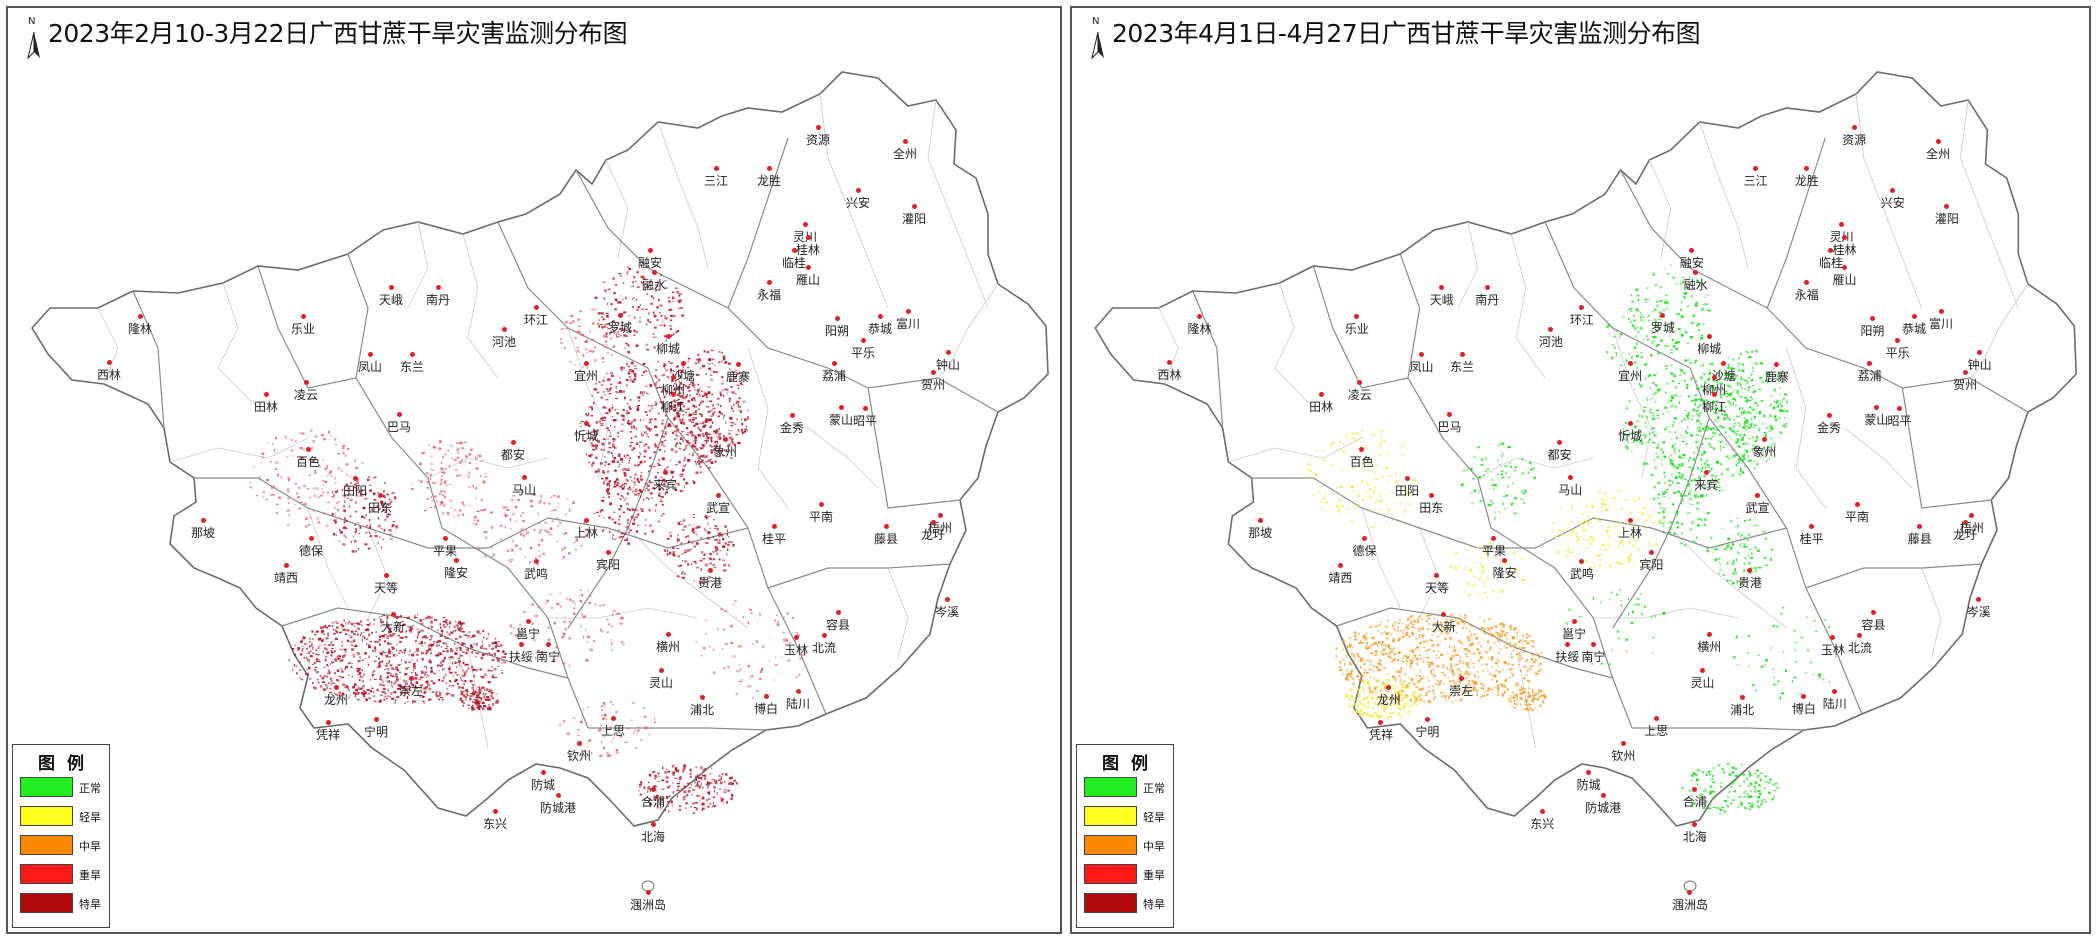 The image size is (2097, 942). What do you see at coordinates (480, 306) in the screenshot?
I see `county-boundary` at bounding box center [480, 306].